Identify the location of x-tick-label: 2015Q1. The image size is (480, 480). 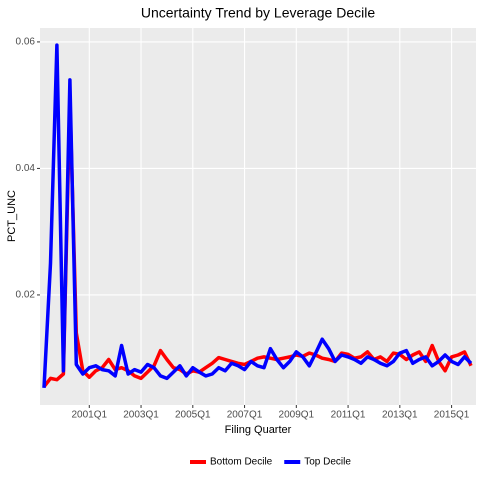
(452, 415).